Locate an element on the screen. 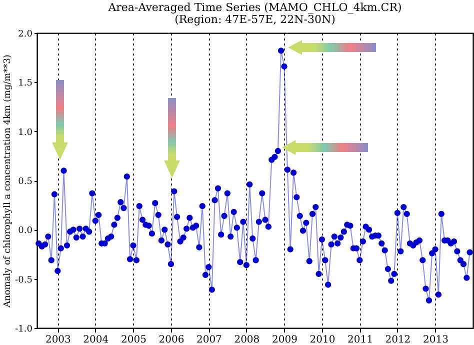  x-tick-label: 2003 is located at coordinates (58, 339).